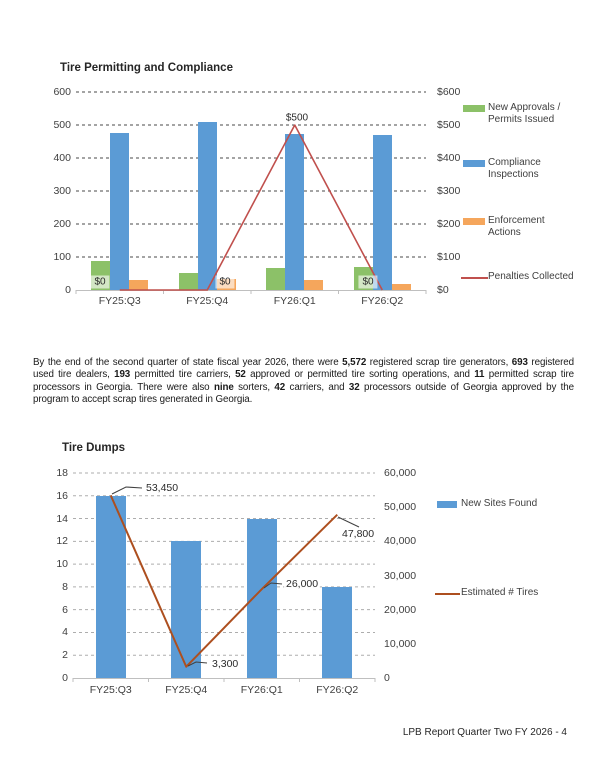 This screenshot has height=776, width=600. I want to click on bar-new-sites-found-fy25-q3, so click(110, 586).